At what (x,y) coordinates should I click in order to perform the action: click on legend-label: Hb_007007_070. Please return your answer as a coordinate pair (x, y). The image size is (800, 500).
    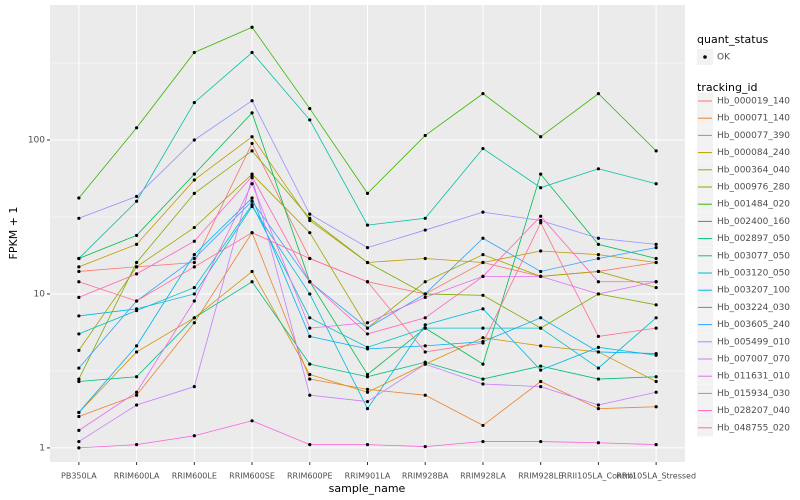
    Looking at the image, I should click on (753, 360).